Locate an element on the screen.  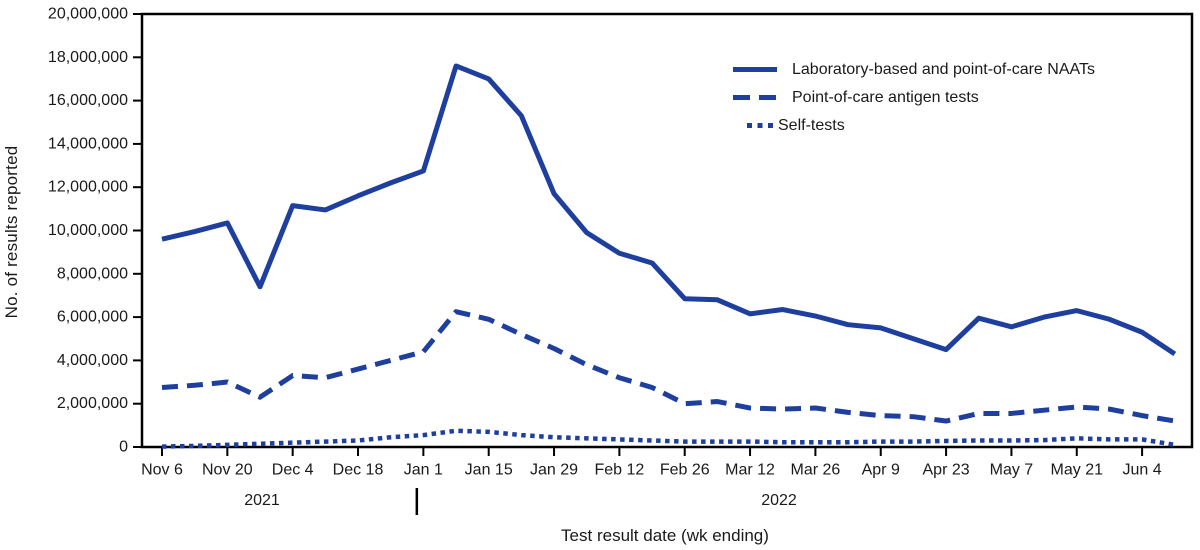
y-tick-label: 18,000,000 is located at coordinates (88, 57).